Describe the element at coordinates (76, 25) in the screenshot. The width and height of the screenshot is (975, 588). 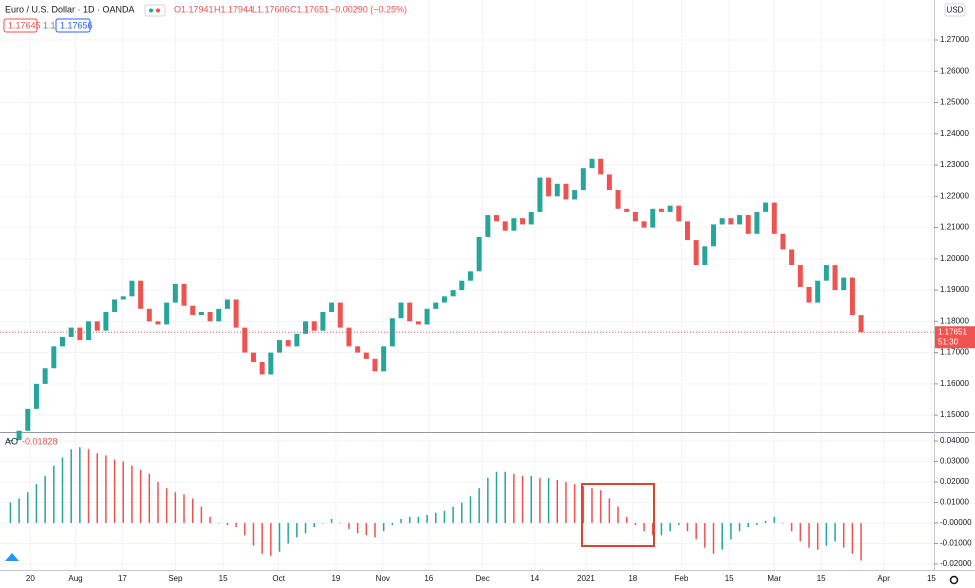
I see `ask-price: 1.17656` at that location.